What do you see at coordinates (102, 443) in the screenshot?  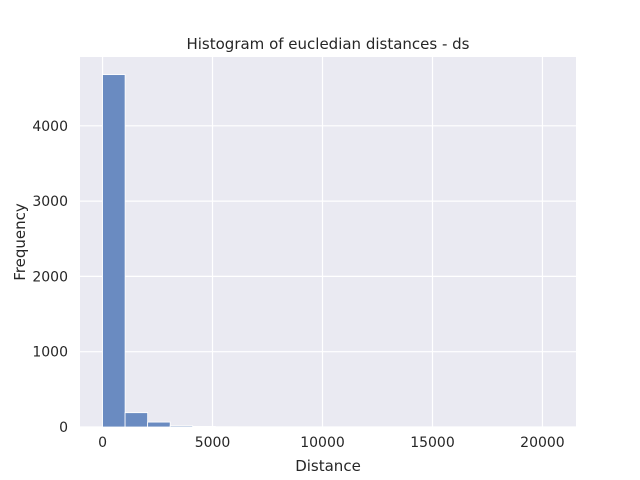 I see `x-tick-label: 0` at bounding box center [102, 443].